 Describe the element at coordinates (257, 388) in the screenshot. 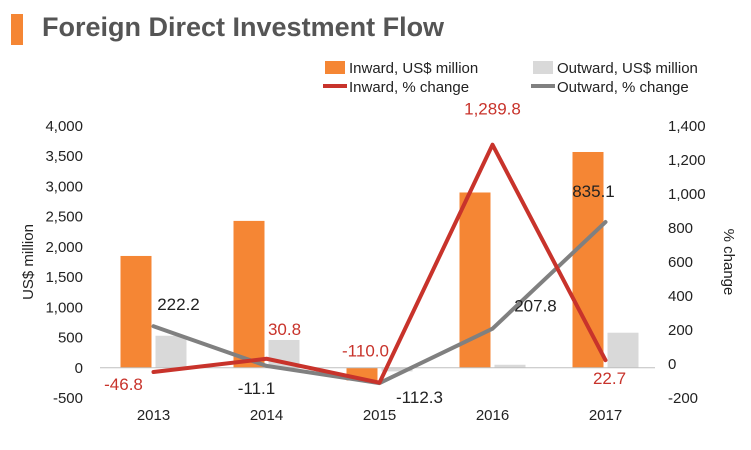

I see `outward-pct-data-label: -11.1` at that location.